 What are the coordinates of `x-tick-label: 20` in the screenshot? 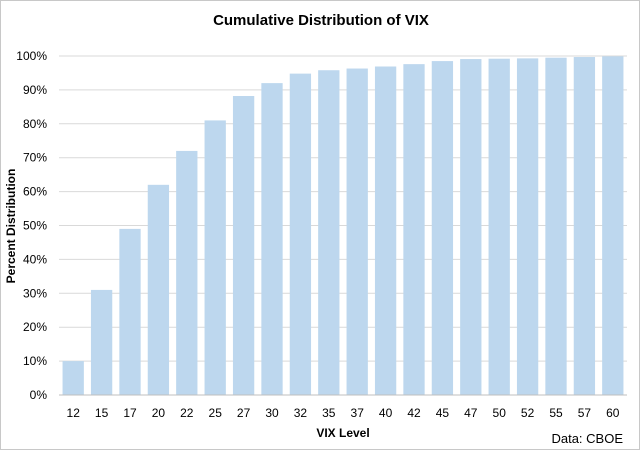 It's located at (159, 413).